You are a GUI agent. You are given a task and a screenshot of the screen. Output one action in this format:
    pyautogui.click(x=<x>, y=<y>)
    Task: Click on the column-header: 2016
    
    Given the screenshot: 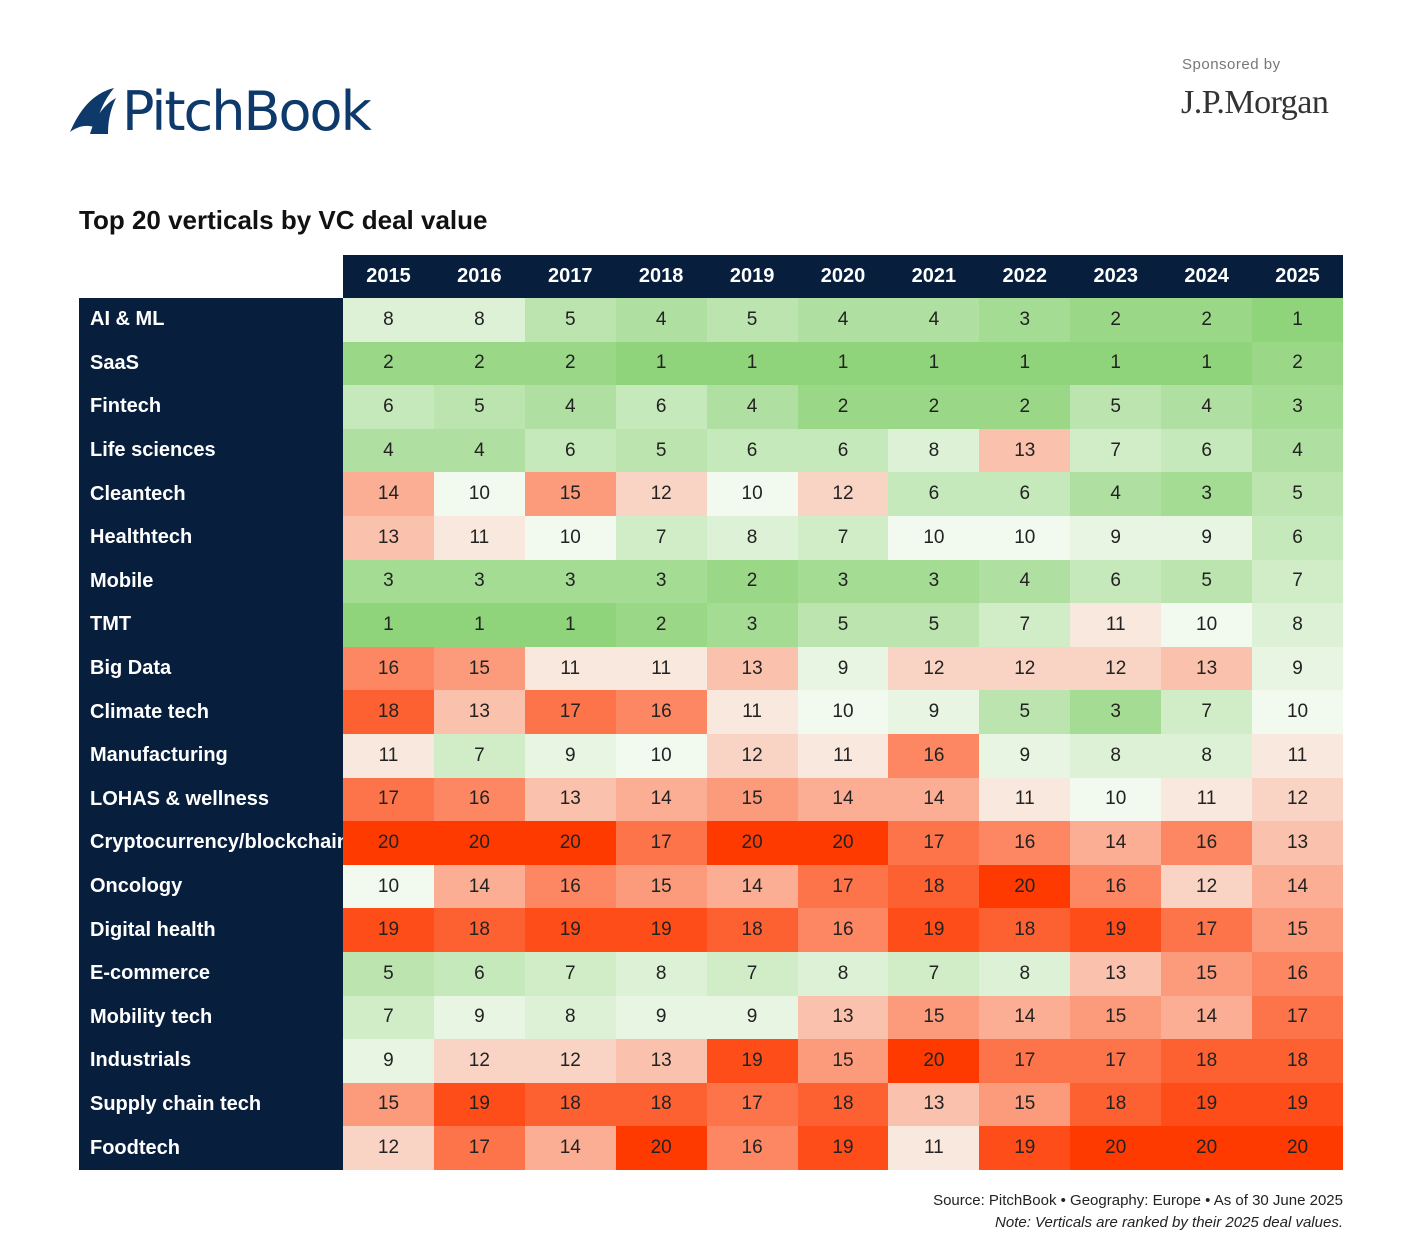 What is the action you would take?
    pyautogui.click(x=479, y=276)
    